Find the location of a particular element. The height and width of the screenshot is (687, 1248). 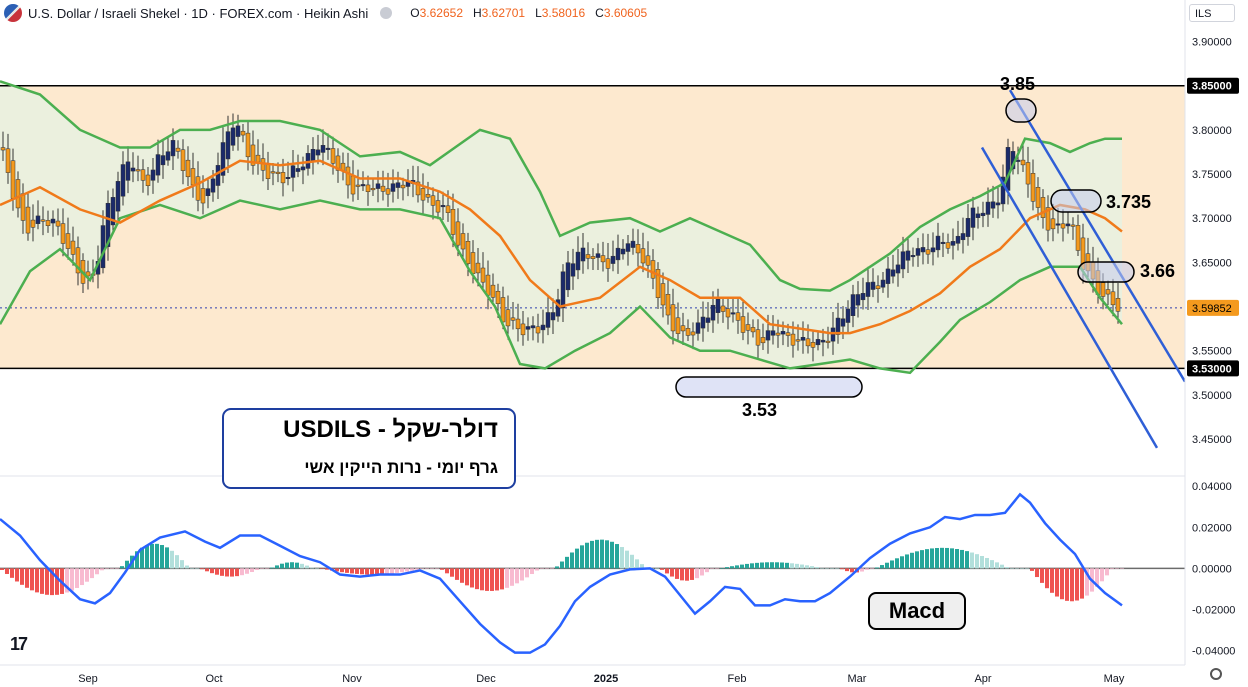

gear-icon is located at coordinates (1216, 674).